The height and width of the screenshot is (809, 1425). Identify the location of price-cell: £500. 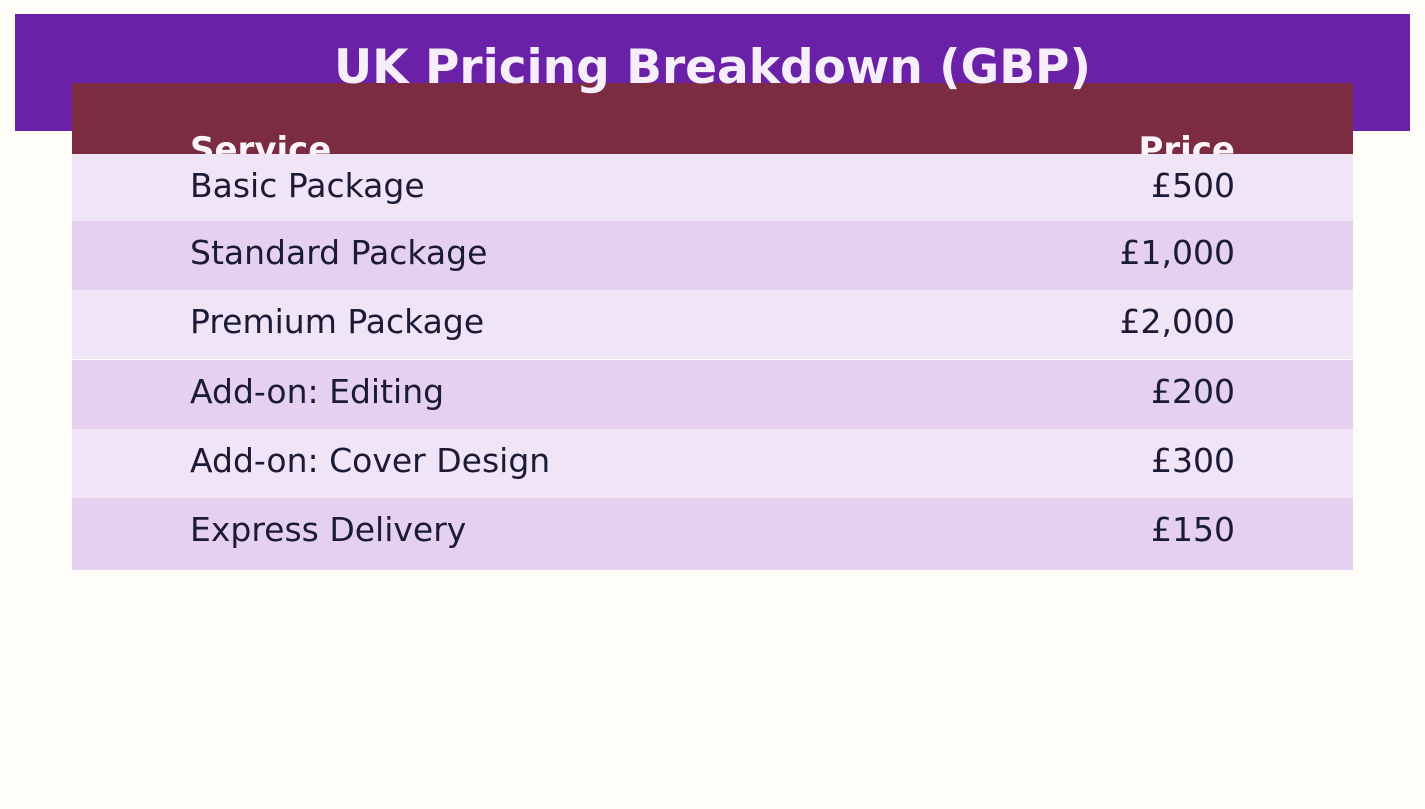
(1193, 185).